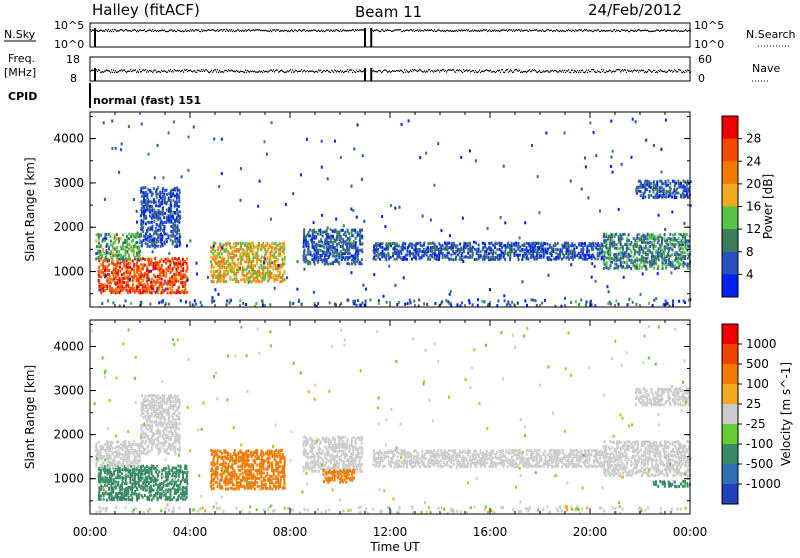 The width and height of the screenshot is (800, 558). What do you see at coordinates (21, 58) in the screenshot?
I see `freq-label: Freq.` at bounding box center [21, 58].